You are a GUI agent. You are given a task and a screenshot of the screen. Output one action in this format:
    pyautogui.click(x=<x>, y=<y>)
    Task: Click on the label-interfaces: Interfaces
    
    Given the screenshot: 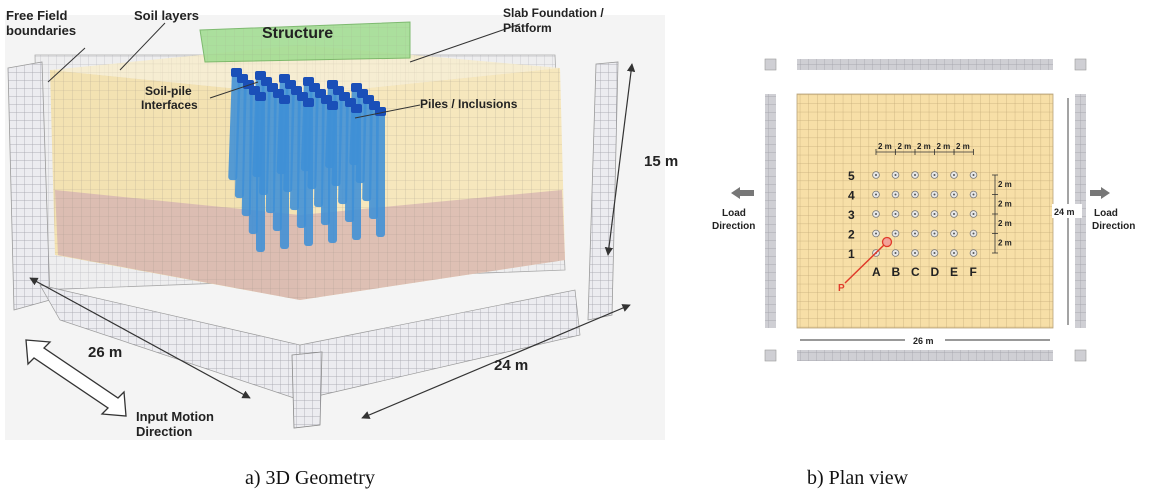 What is the action you would take?
    pyautogui.click(x=169, y=105)
    